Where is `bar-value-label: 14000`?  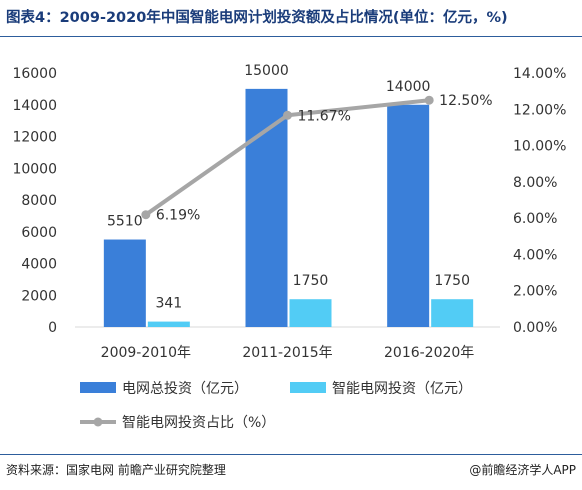
bar-value-label: 14000 is located at coordinates (408, 87).